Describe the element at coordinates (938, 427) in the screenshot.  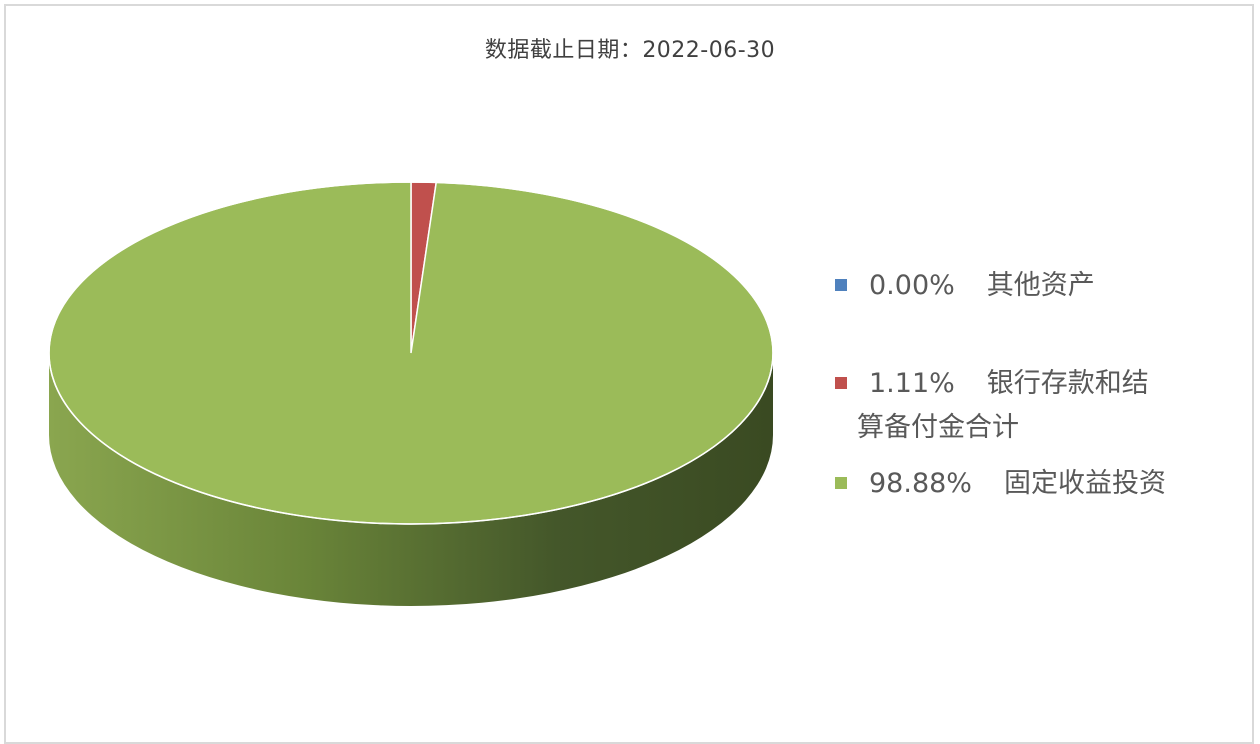
I see `legend-label-bank-deposits-continued: 算备付金合计` at that location.